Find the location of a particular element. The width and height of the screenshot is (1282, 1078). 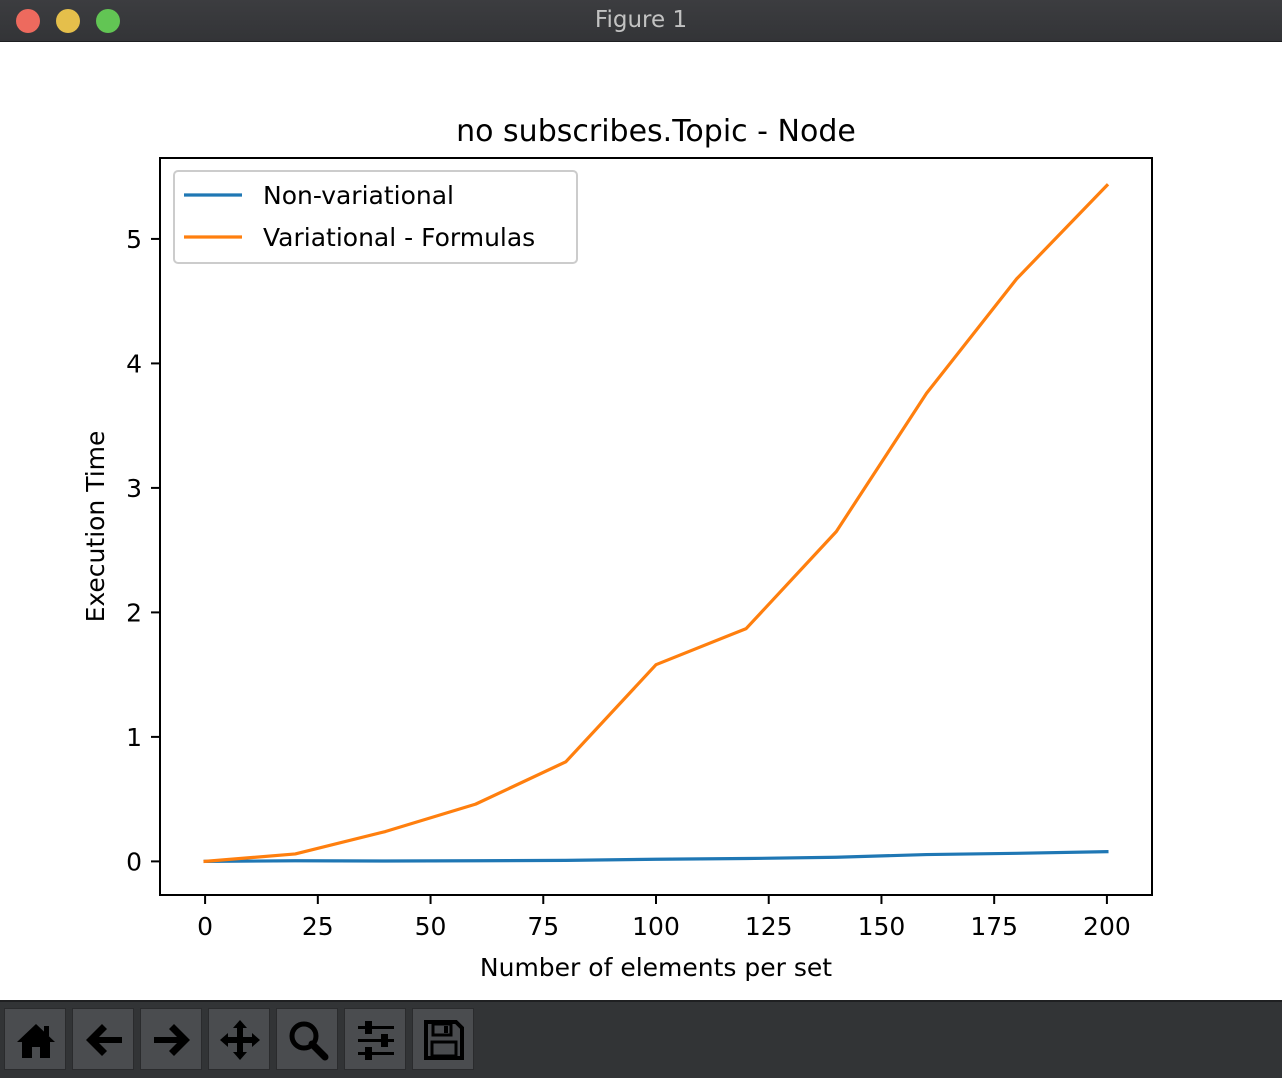

back-arrow-icon is located at coordinates (104, 1040).